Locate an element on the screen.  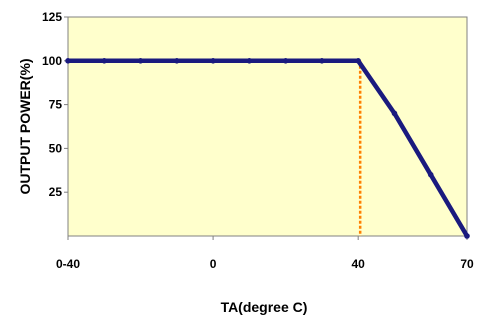
x-axis-ticks: 0-40 0 40 70 is located at coordinates (265, 253).